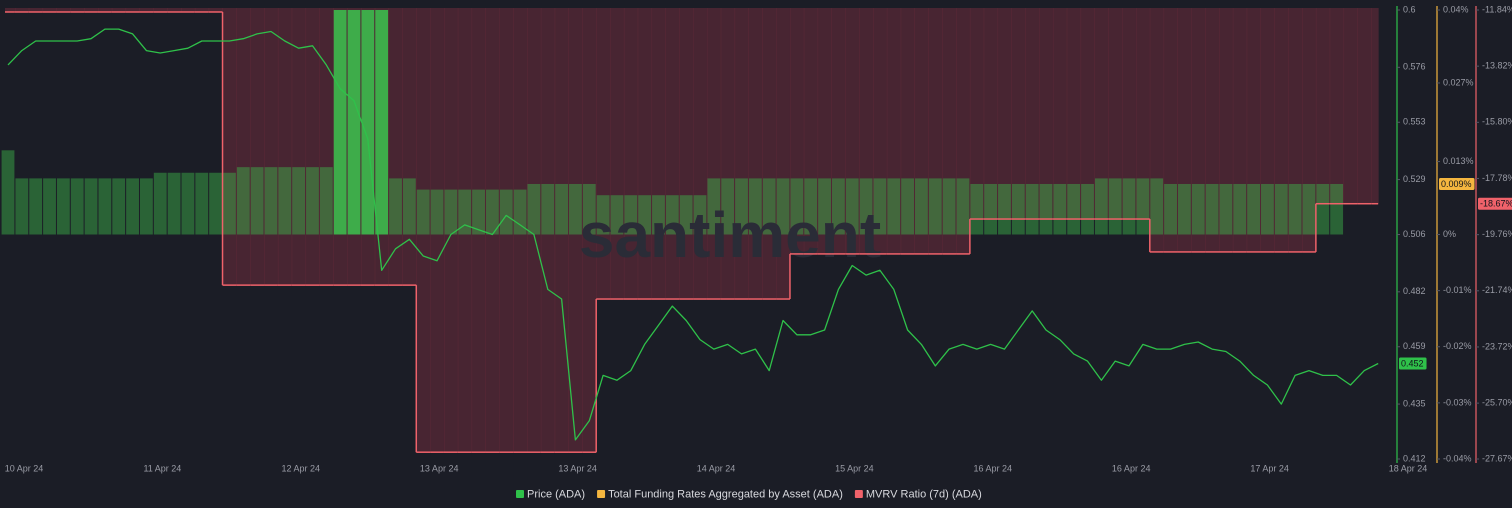  I want to click on badge-text: -18.67%, so click(1496, 204).